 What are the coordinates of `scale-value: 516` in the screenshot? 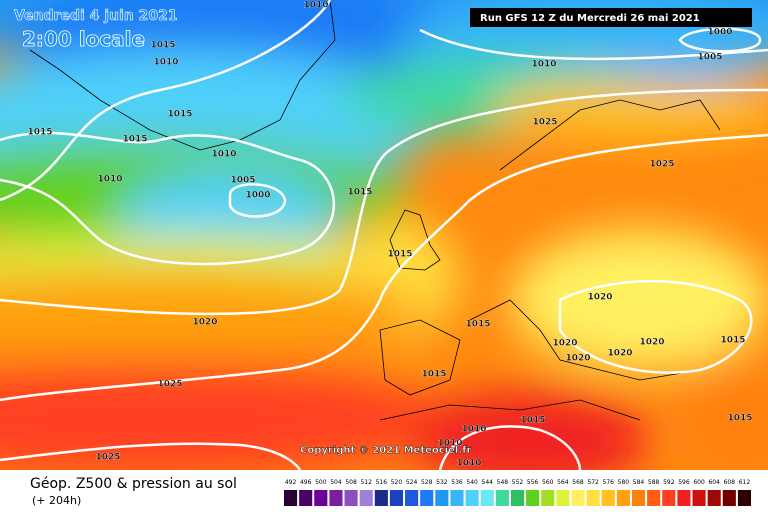 It's located at (382, 482).